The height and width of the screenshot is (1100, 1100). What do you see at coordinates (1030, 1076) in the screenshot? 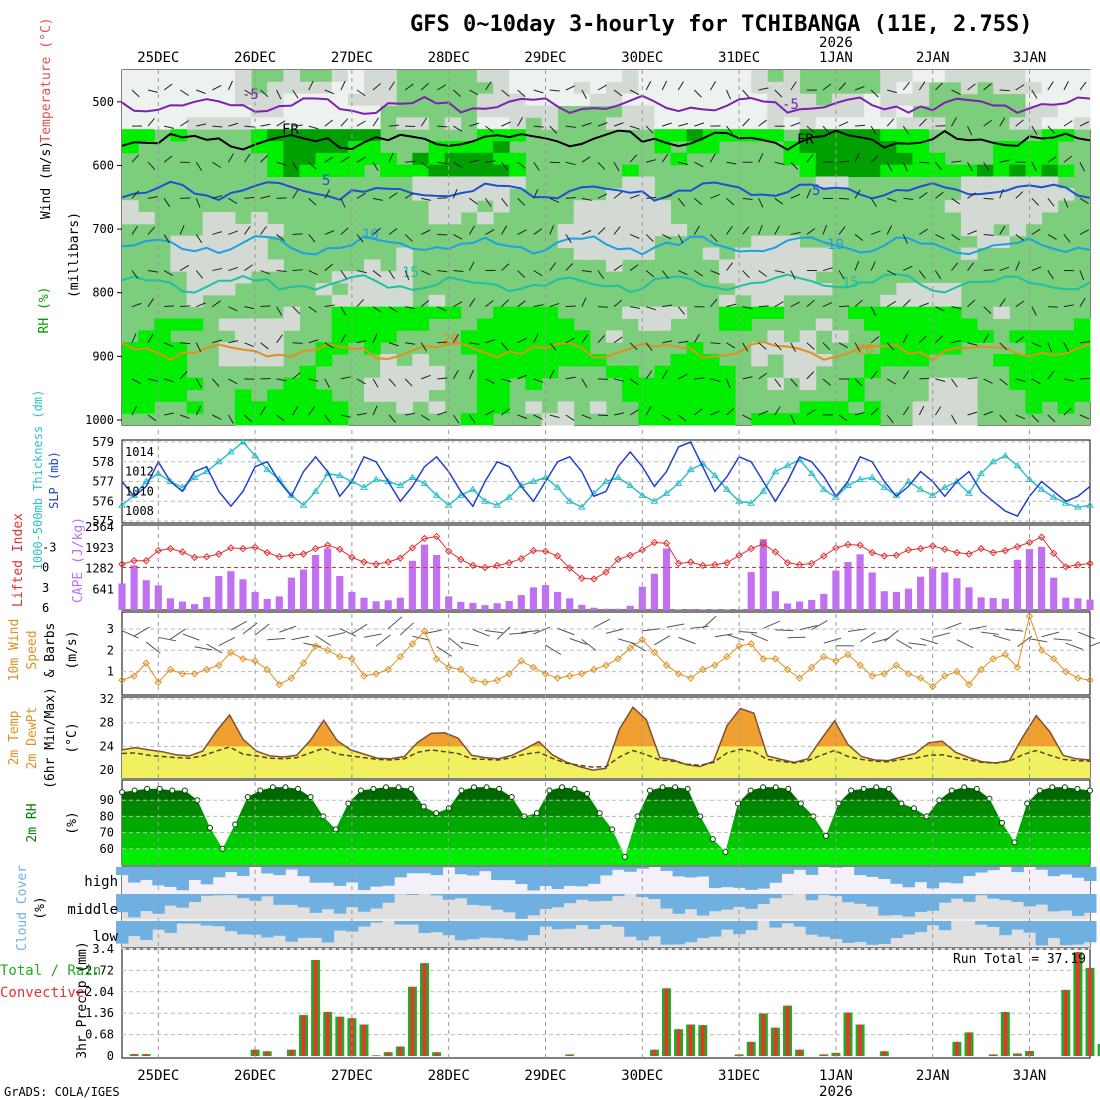
I see `day-label-bottom: 3JAN` at bounding box center [1030, 1076].